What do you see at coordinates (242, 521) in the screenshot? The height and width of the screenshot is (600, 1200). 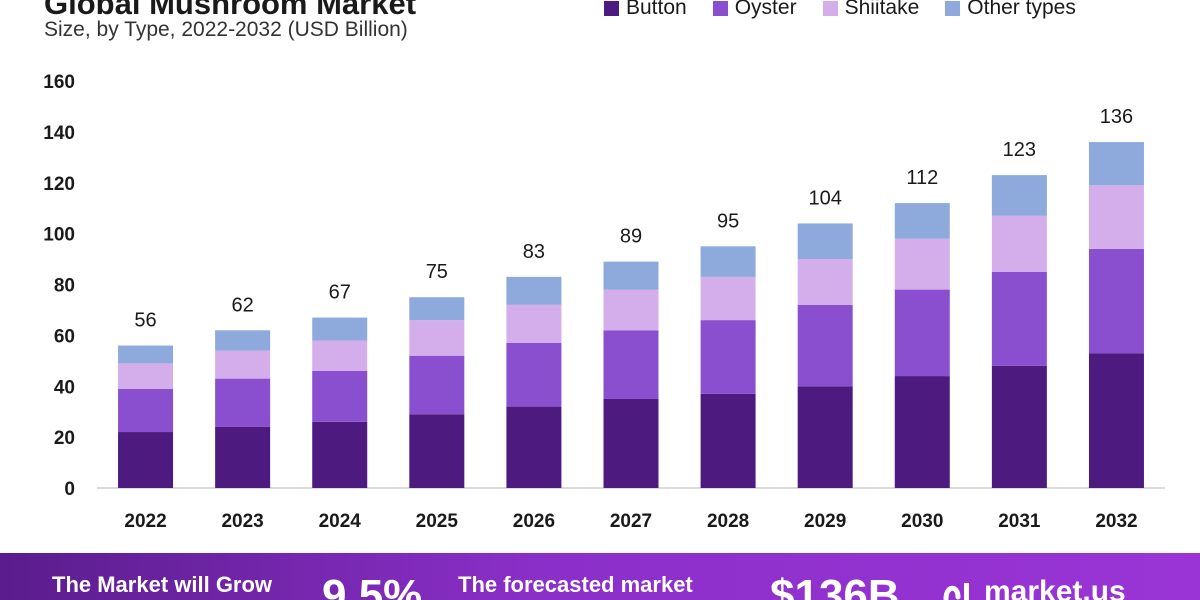 I see `x-tick-label: 2023` at bounding box center [242, 521].